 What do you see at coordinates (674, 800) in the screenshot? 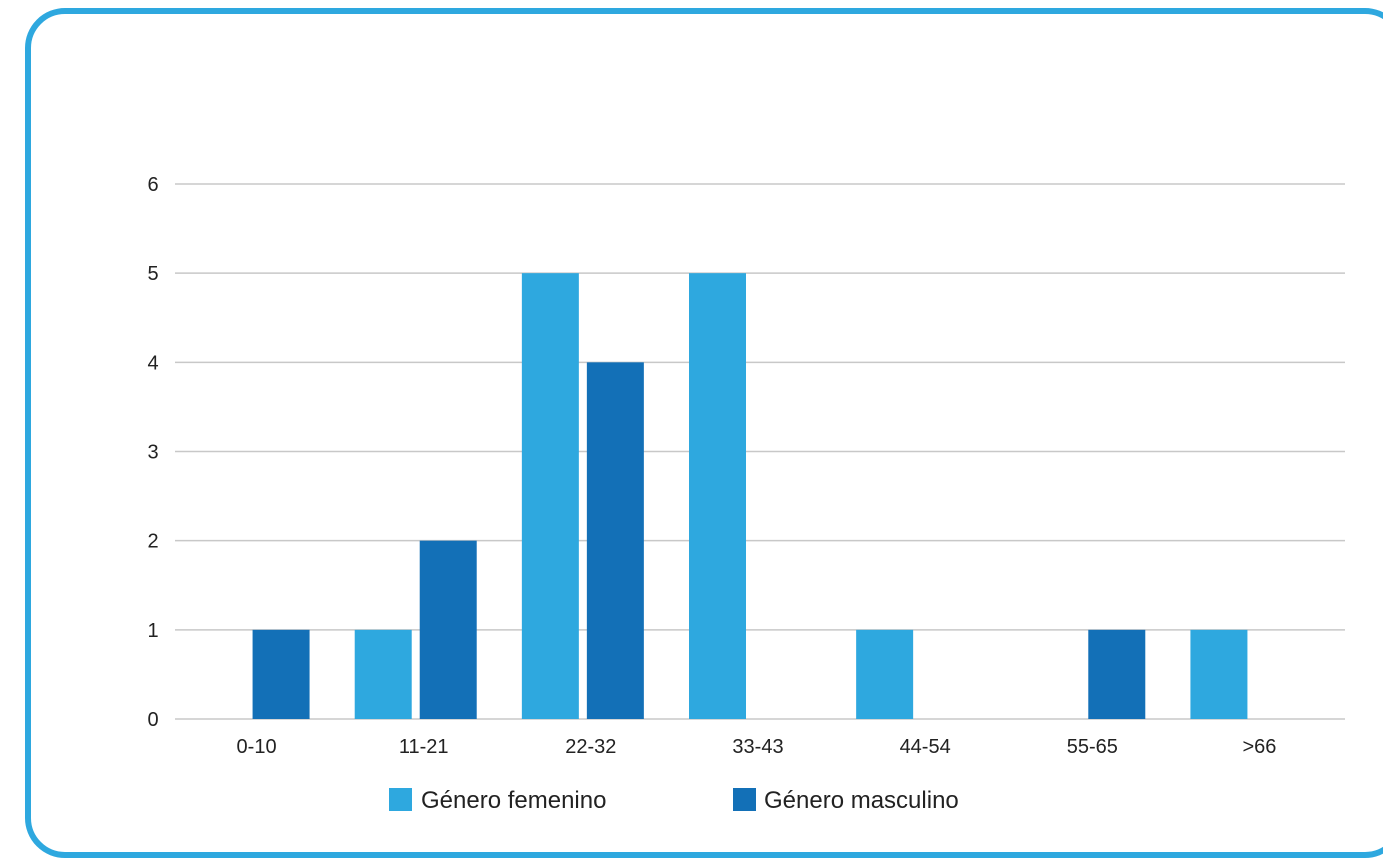
I see `legend: Género femenino Género masculino` at bounding box center [674, 800].